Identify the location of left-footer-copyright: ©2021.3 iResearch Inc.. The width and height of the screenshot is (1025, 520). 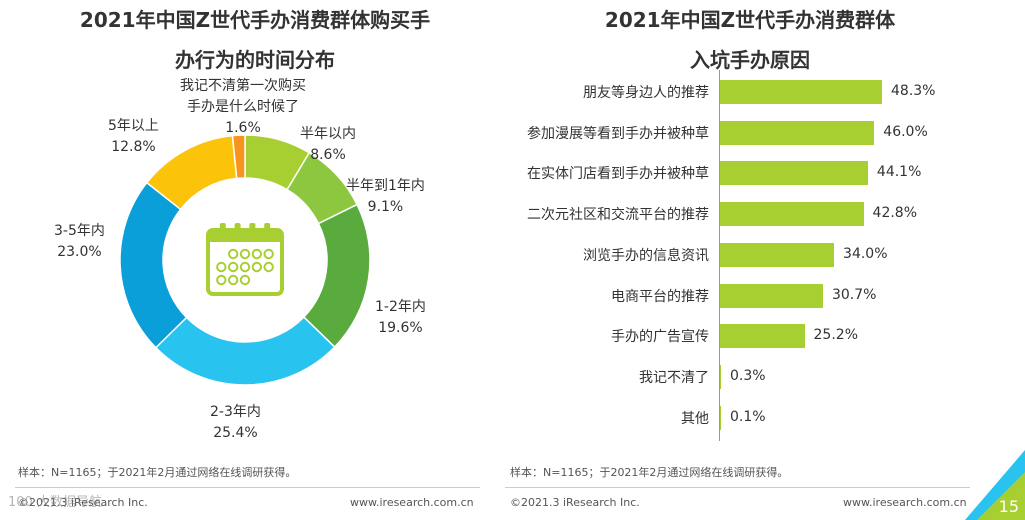
(83, 502).